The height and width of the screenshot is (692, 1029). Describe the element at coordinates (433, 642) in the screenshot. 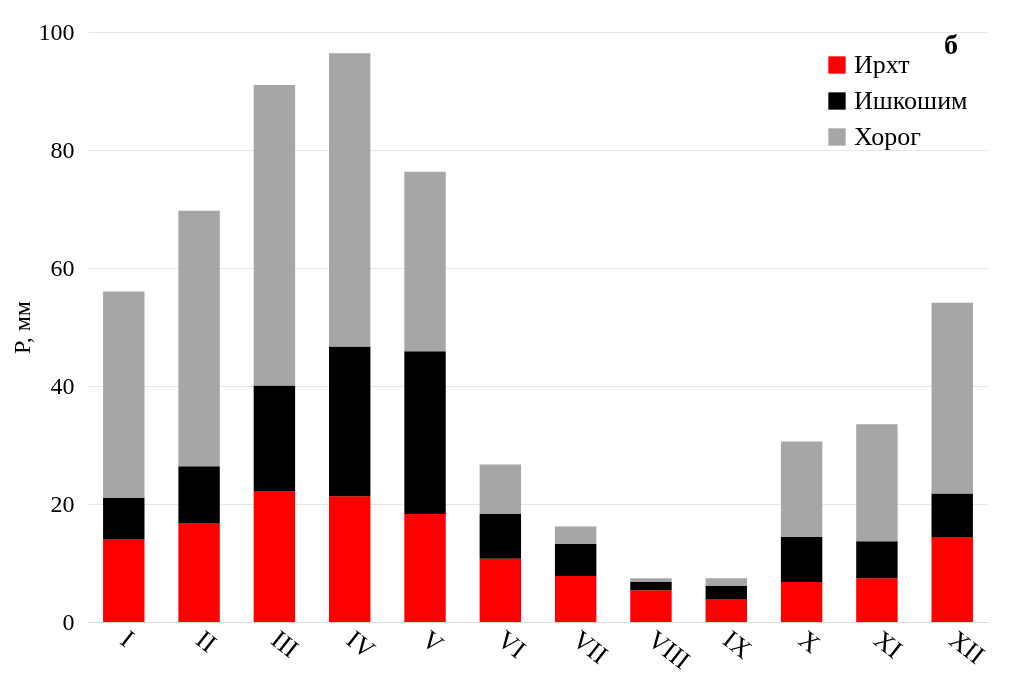

I see `x-tick-label: V` at that location.